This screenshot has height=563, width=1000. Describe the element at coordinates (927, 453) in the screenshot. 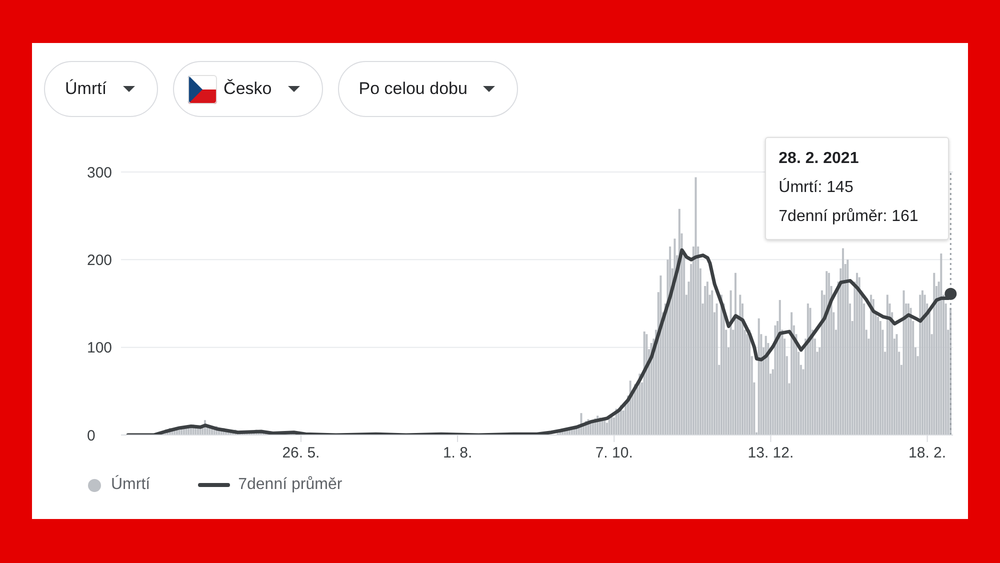

I see `x-tick-label: 18. 2.` at that location.